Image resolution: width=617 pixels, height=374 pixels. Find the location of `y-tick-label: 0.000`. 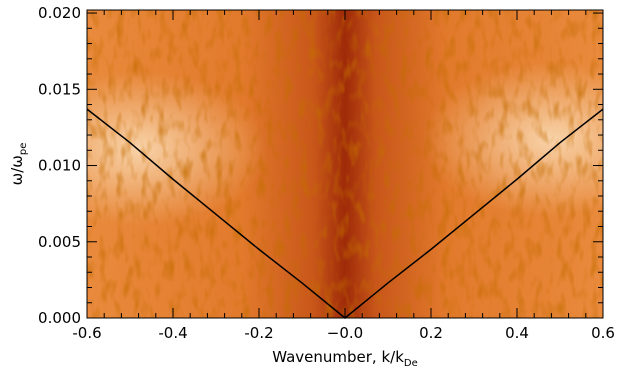

y-tick-label: 0.000 is located at coordinates (59, 318).